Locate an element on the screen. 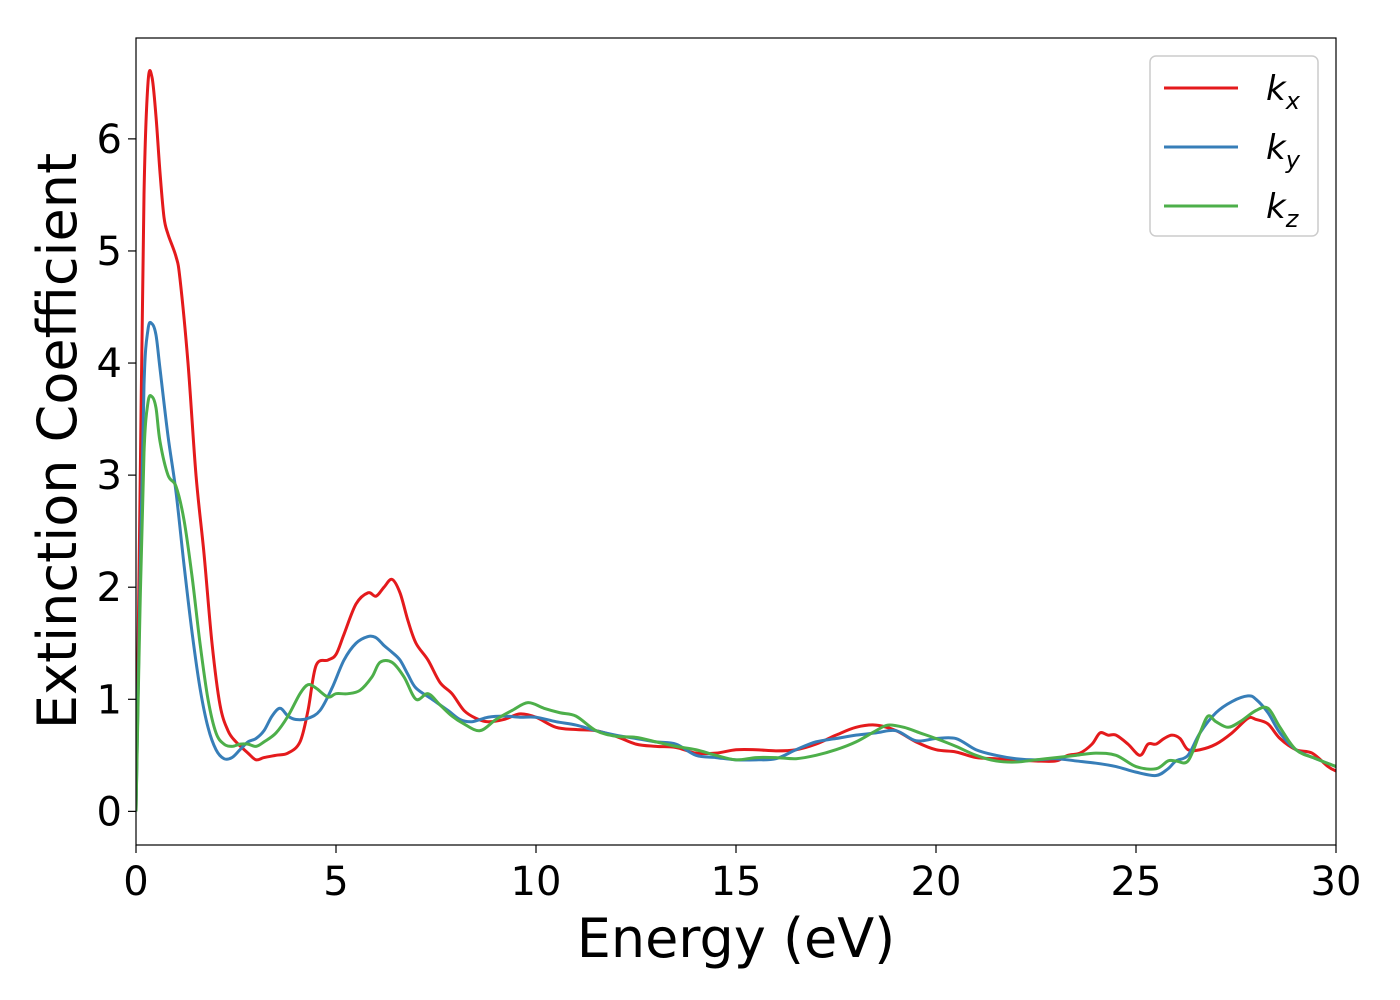 Image resolution: width=1400 pixels, height=1000 pixels. x-tick-label: 5 is located at coordinates (335, 882).